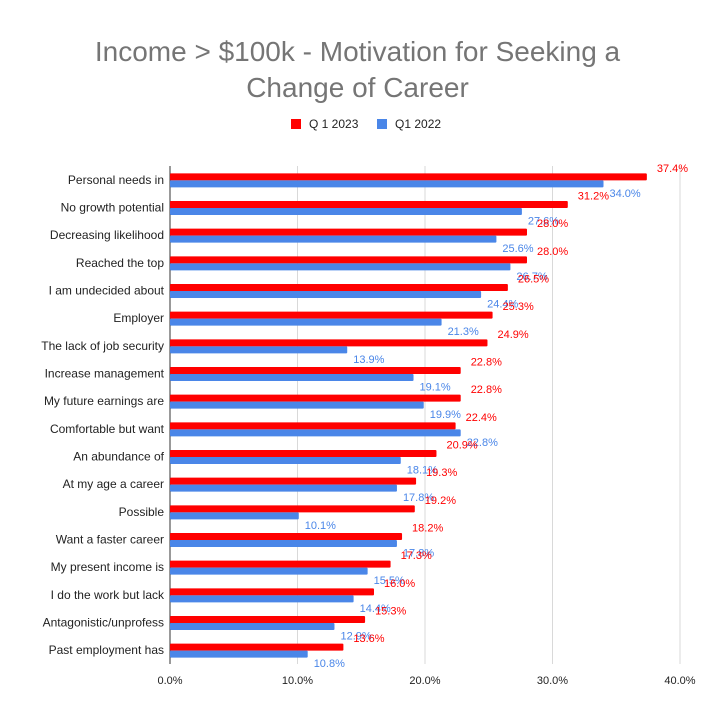  Describe the element at coordinates (502, 305) in the screenshot. I see `data-label-series-2: 24.4%` at that location.